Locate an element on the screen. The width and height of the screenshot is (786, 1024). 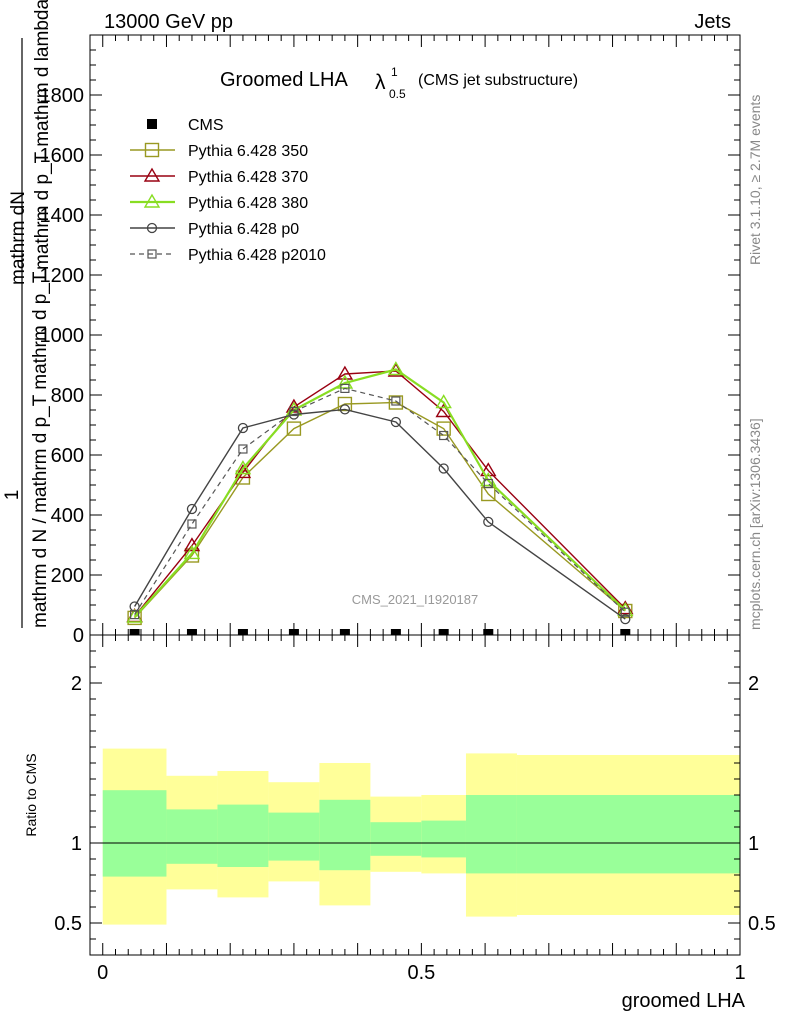
x-tick-label: 0 is located at coordinates (102, 973).